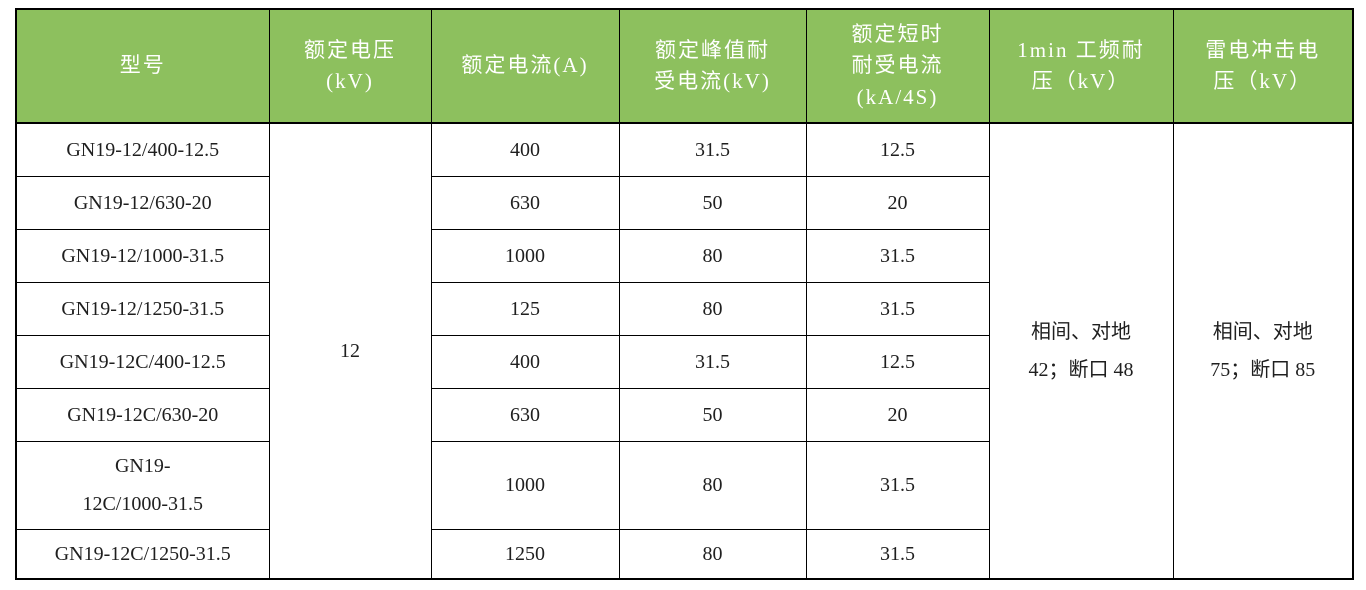 The width and height of the screenshot is (1366, 590). What do you see at coordinates (142, 554) in the screenshot?
I see `cell-model: GN19-12C/1250-31.5` at bounding box center [142, 554].